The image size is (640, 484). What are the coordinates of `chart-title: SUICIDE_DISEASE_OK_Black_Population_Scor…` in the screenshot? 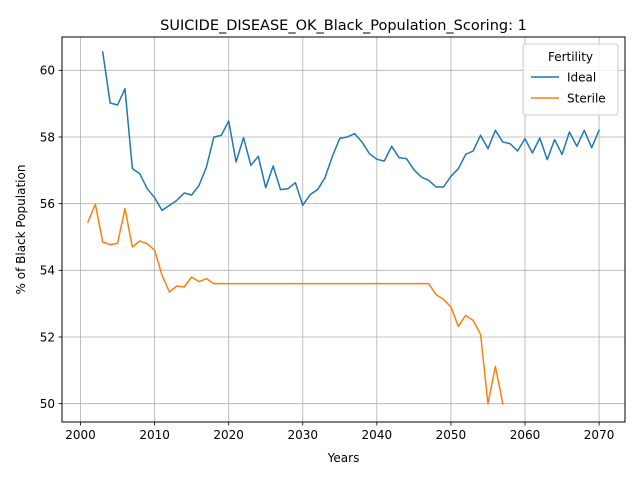 It's located at (343, 26).